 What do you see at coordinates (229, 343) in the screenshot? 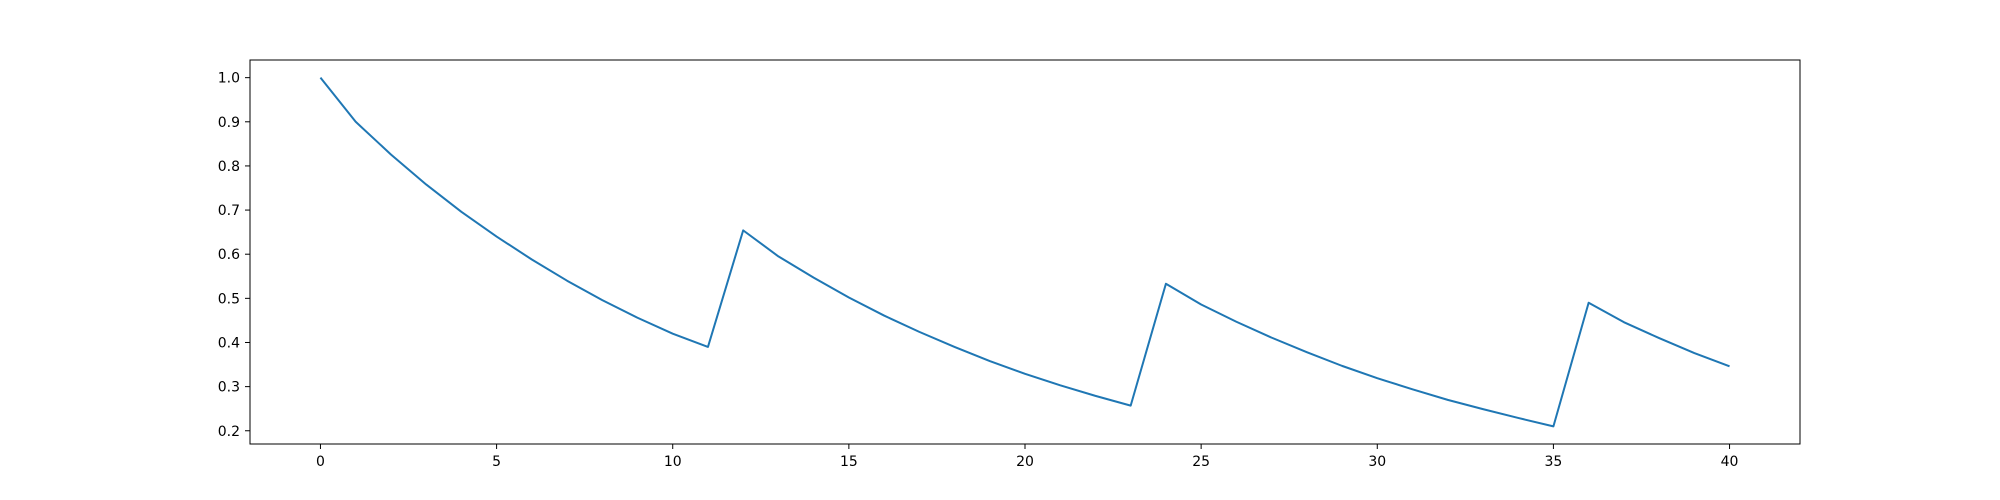
I see `y-tick-label: 0.4` at bounding box center [229, 343].